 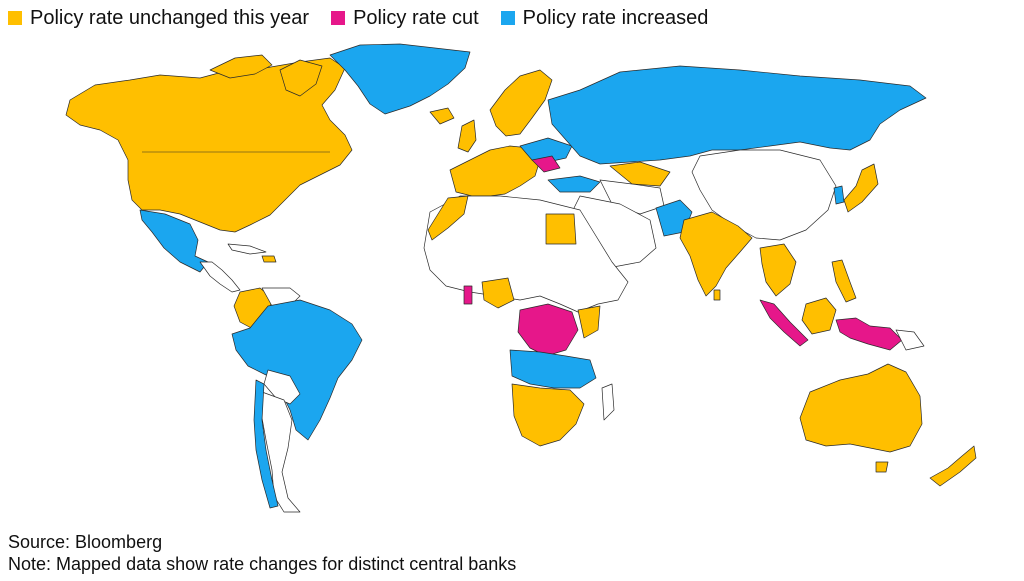 I want to click on region-indochina, so click(x=778, y=270).